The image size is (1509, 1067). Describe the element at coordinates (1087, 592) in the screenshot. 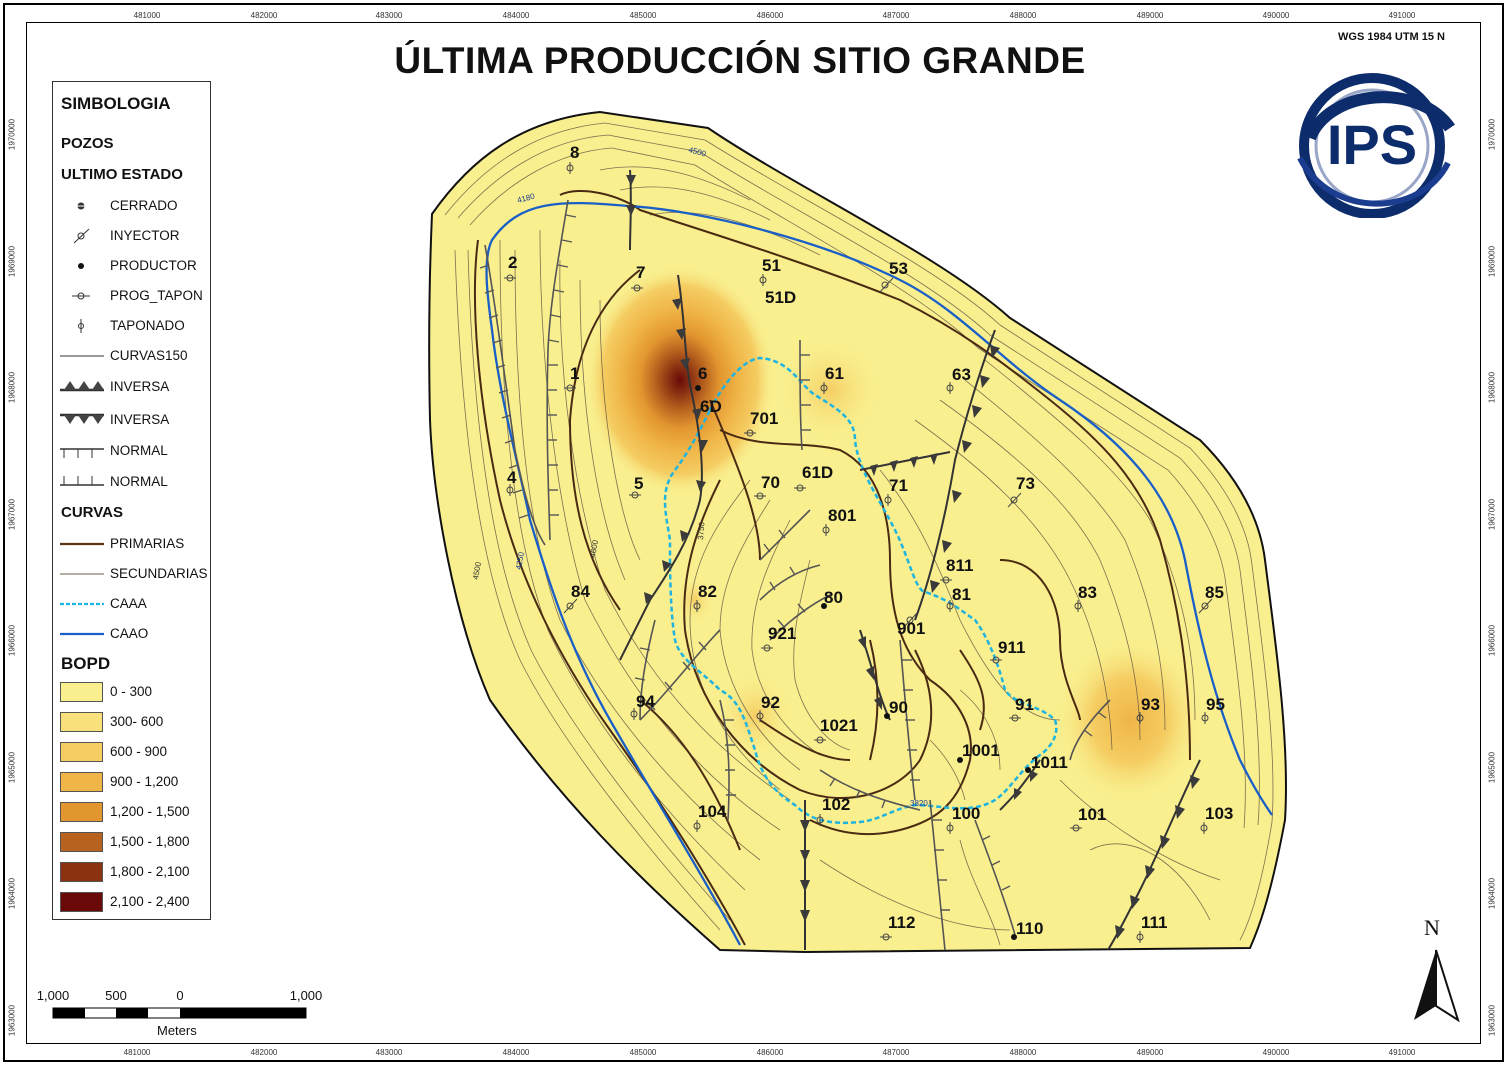

I see `well-label: 83` at that location.